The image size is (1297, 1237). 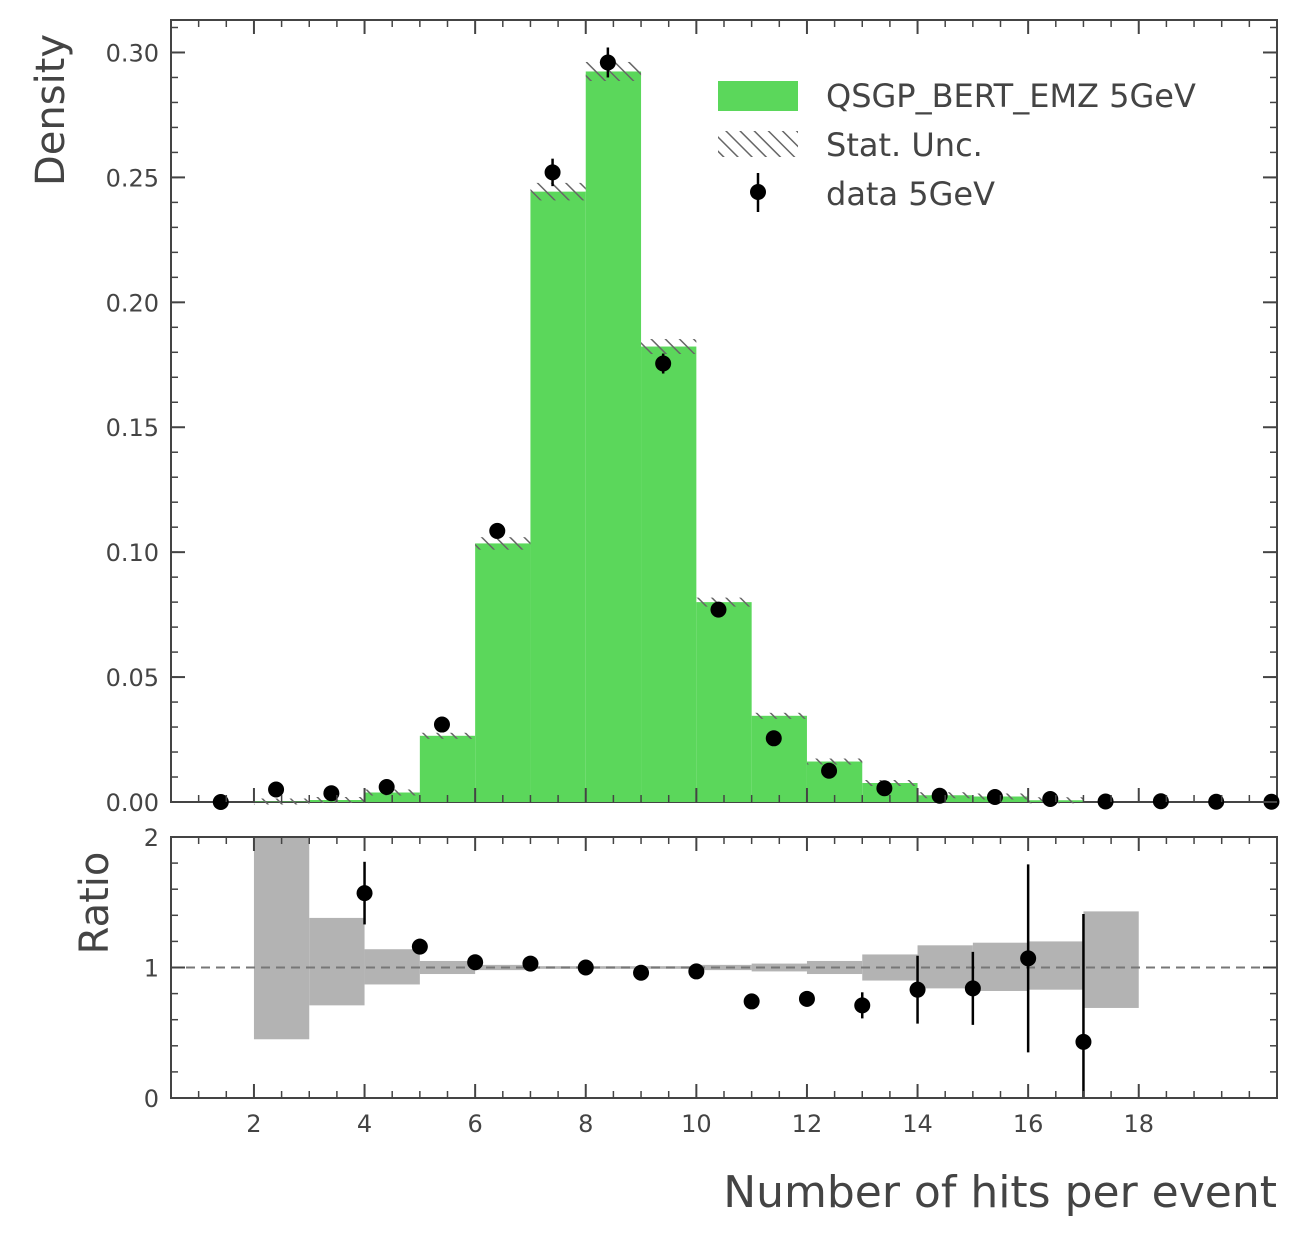 I want to click on ratio-y-tick-label: 2, so click(x=151, y=838).